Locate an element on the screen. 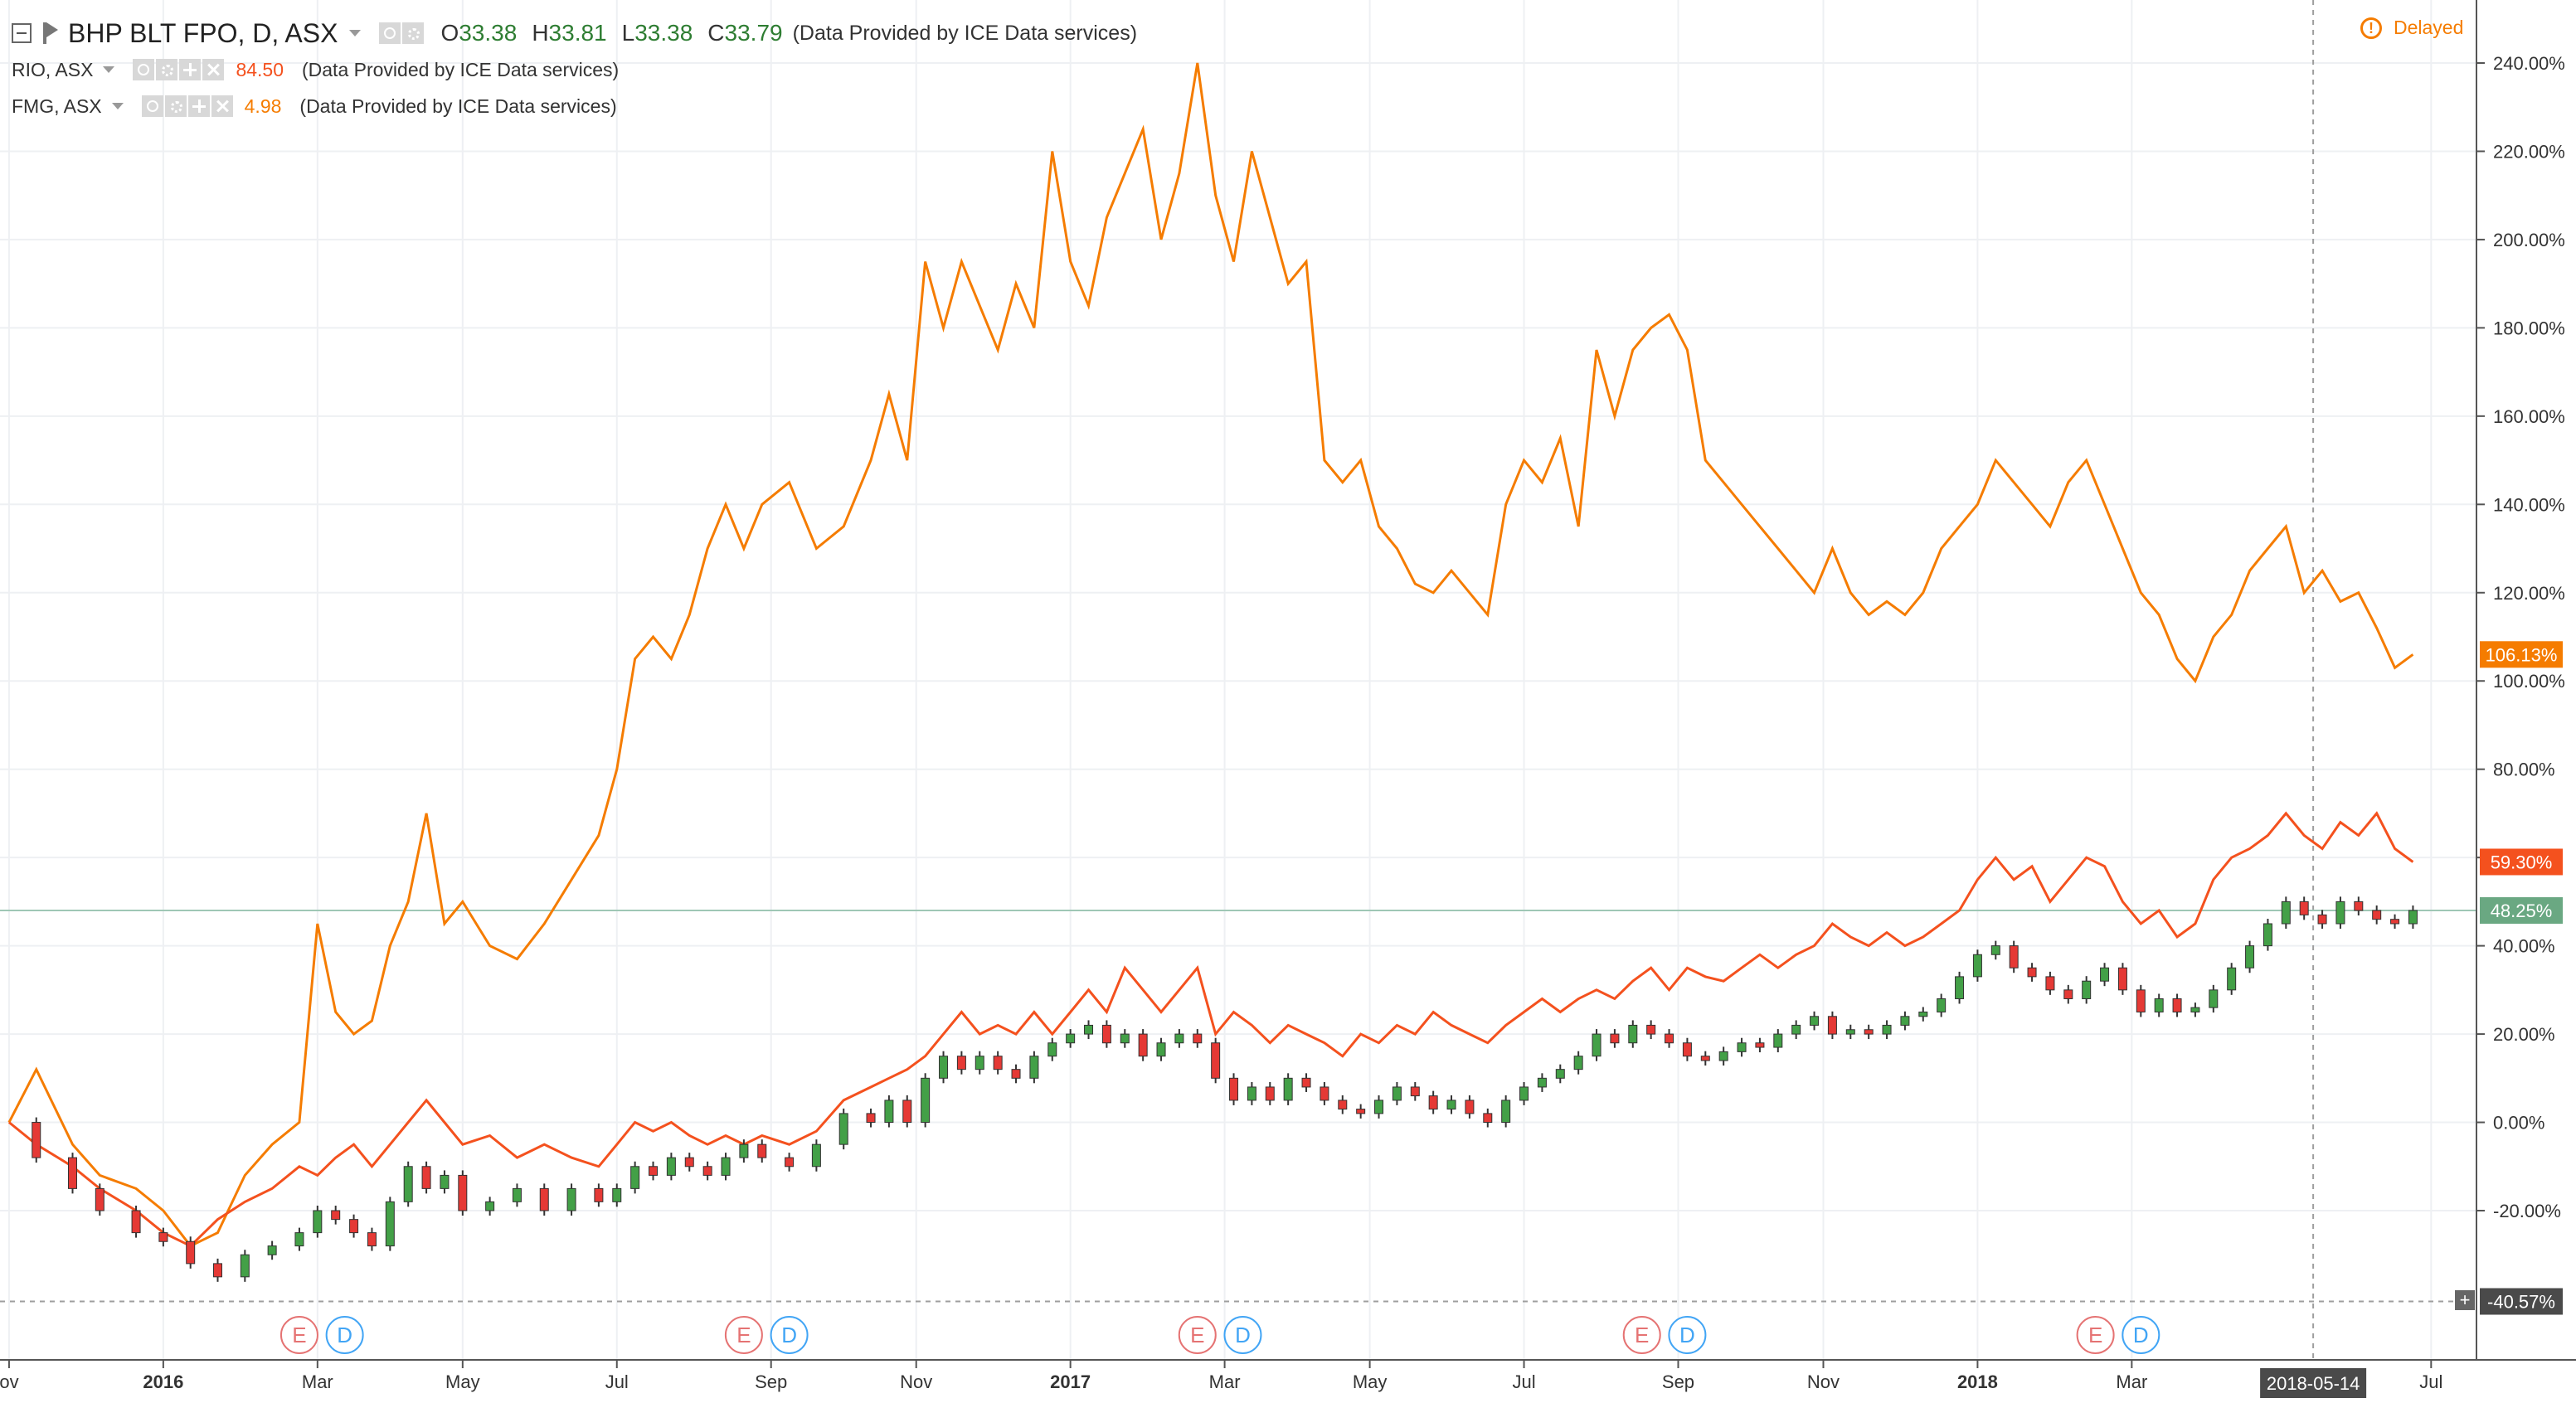  x-tick-label: Sep is located at coordinates (771, 1381).